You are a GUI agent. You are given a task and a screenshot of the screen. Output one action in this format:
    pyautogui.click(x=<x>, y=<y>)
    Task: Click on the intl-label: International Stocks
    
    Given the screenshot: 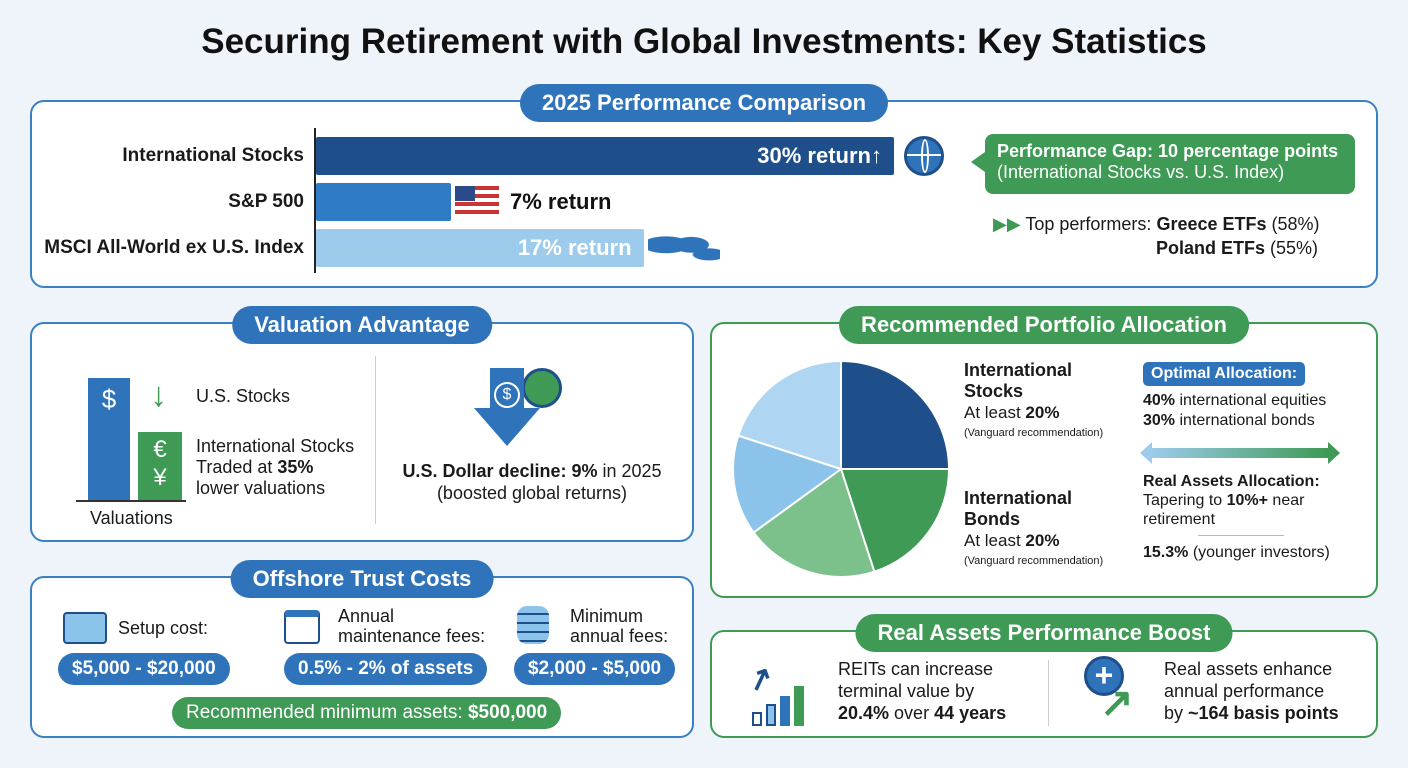 What is the action you would take?
    pyautogui.click(x=275, y=446)
    